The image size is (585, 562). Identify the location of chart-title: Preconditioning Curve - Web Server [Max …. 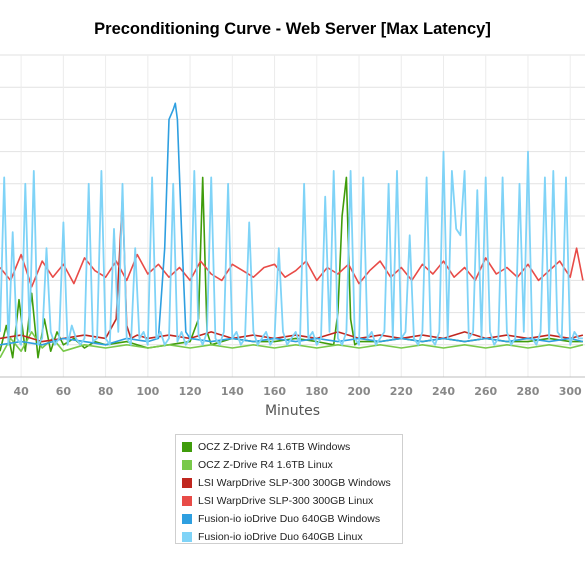
(292, 29).